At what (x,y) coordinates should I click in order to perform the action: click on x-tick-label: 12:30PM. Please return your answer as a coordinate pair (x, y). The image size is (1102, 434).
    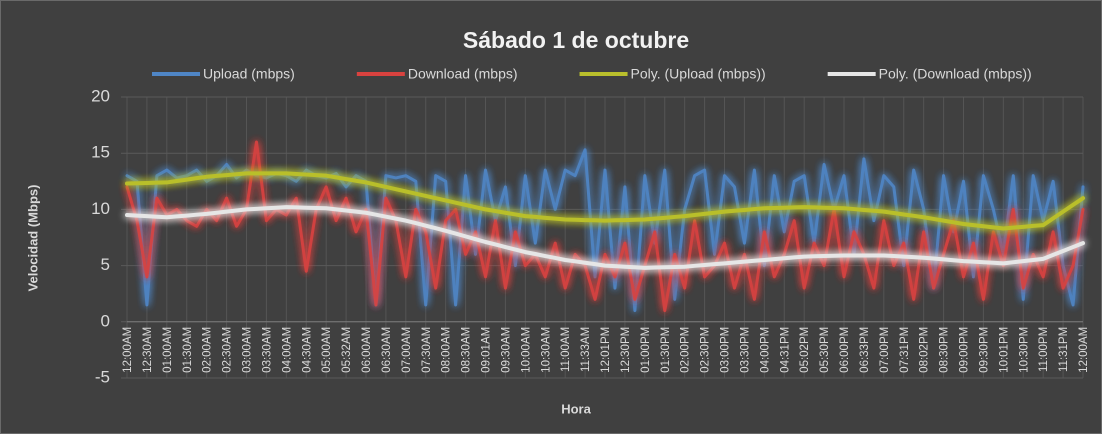
    Looking at the image, I should click on (626, 350).